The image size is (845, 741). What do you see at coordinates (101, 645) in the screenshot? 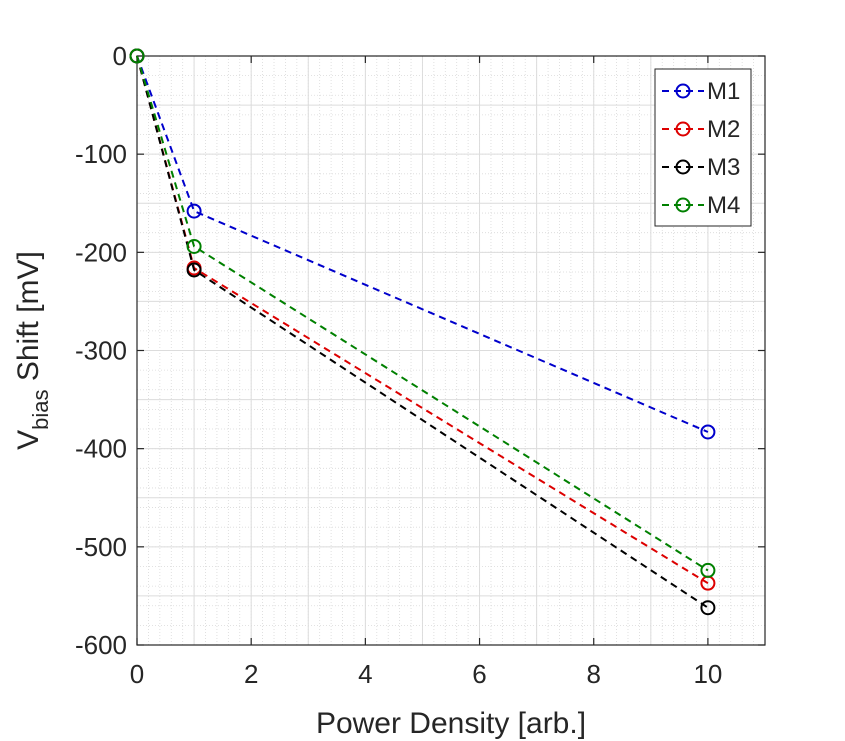
I see `y-tick-label: -600` at bounding box center [101, 645].